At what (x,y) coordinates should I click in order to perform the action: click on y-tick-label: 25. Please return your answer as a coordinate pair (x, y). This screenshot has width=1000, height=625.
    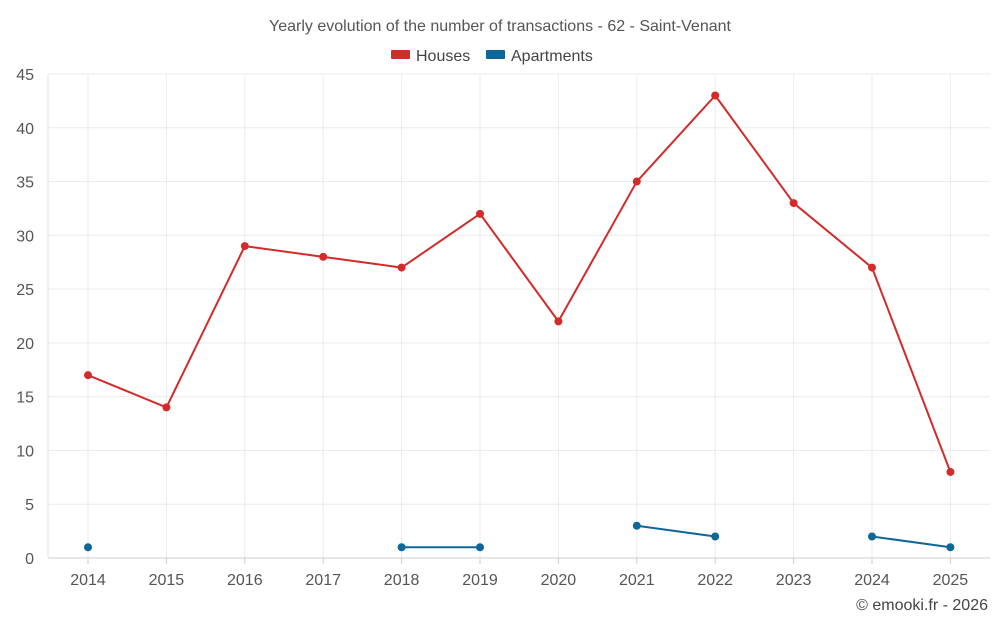
    Looking at the image, I should click on (25, 290).